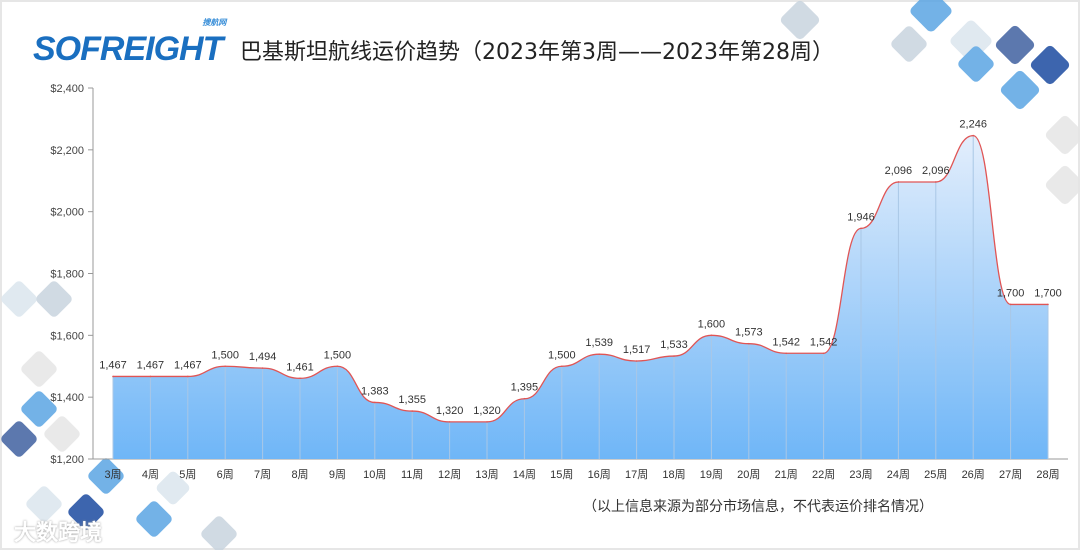  I want to click on x-tick-label: 21周, so click(786, 474).